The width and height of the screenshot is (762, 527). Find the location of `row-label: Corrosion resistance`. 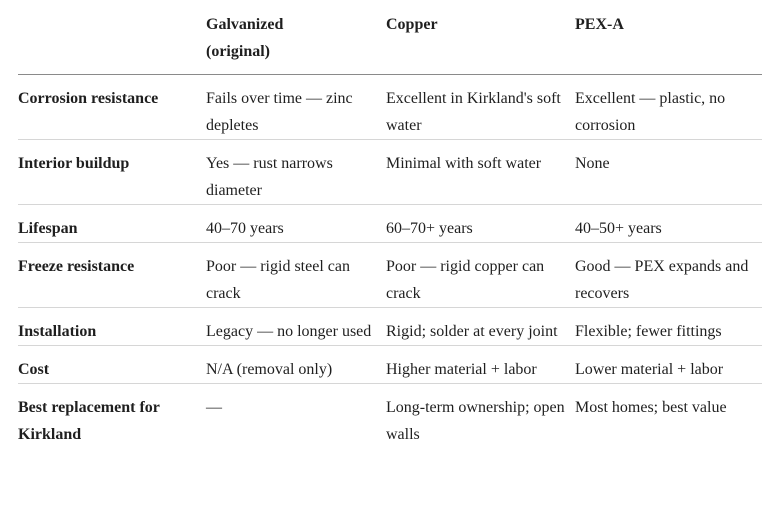

row-label: Corrosion resistance is located at coordinates (88, 98).